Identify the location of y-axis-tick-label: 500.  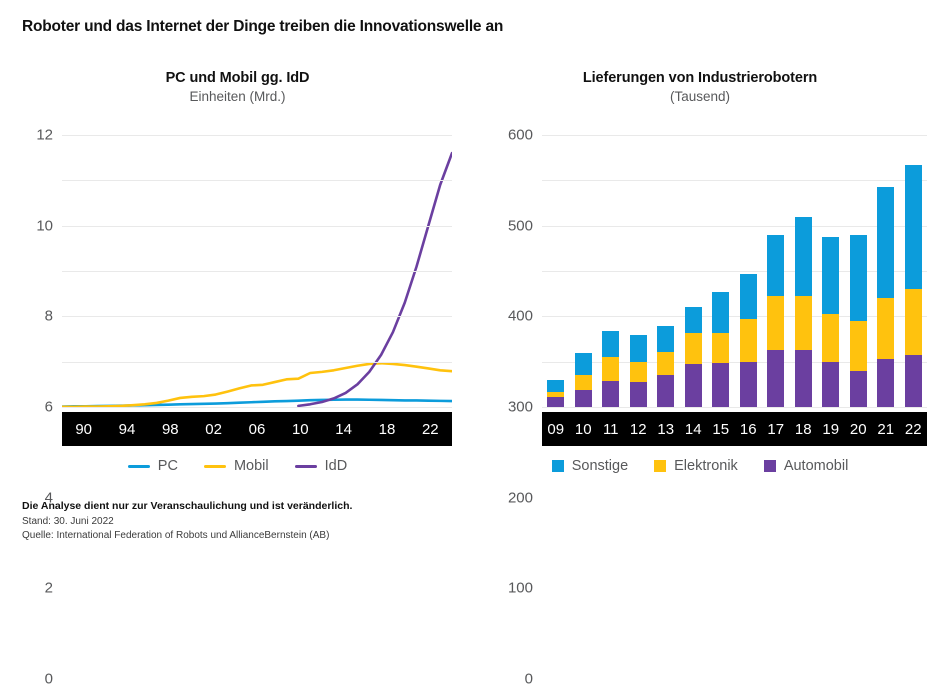
(520, 226).